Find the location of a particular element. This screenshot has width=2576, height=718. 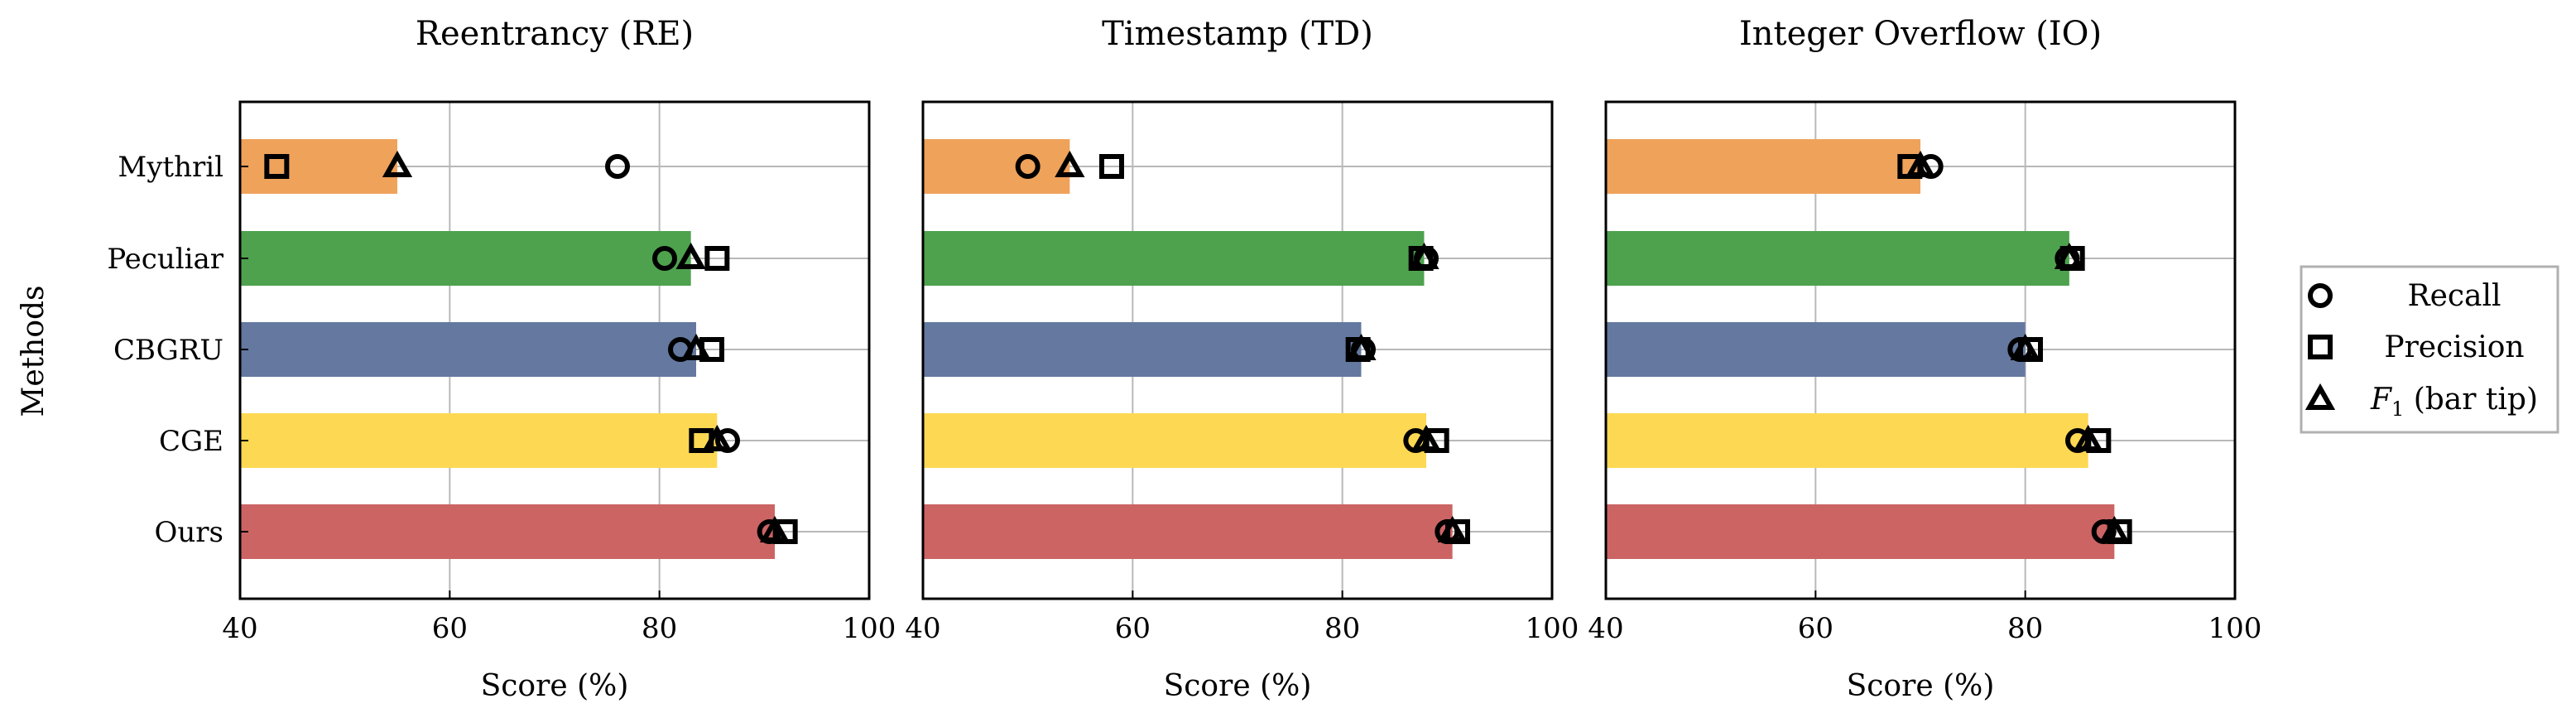

legend-square-icon is located at coordinates (2320, 347).